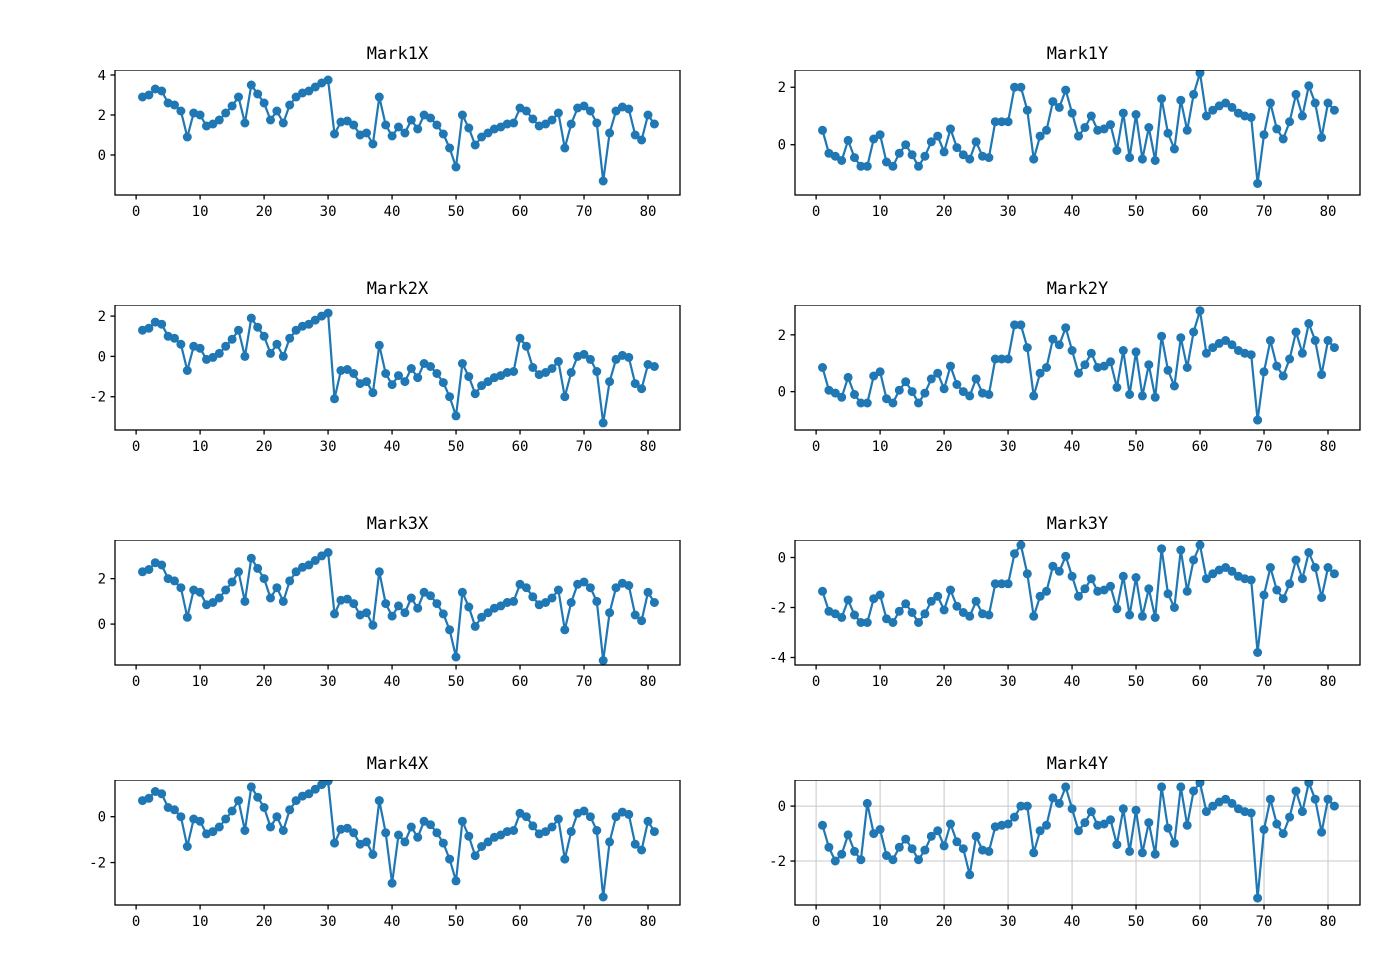 The height and width of the screenshot is (977, 1393). Describe the element at coordinates (1136, 212) in the screenshot. I see `x-axis-tick-label: 50` at that location.